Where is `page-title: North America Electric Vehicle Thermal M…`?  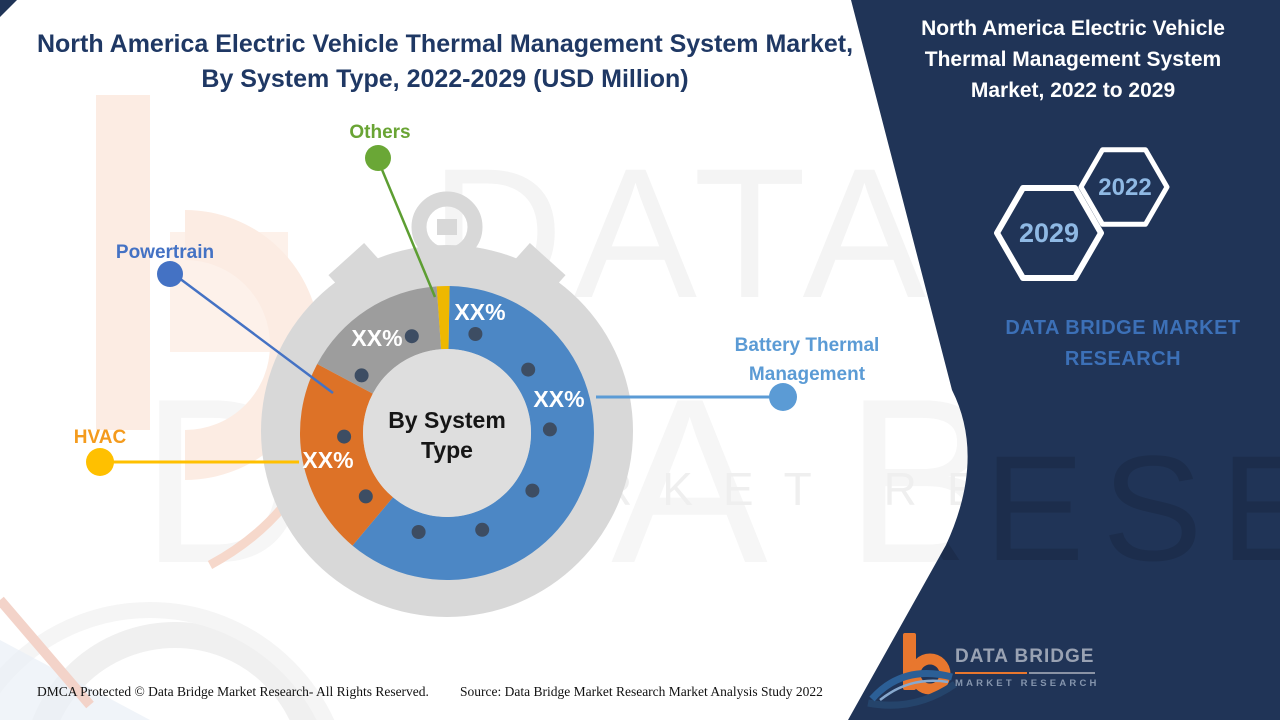
page-title: North America Electric Vehicle Thermal M… is located at coordinates (445, 62).